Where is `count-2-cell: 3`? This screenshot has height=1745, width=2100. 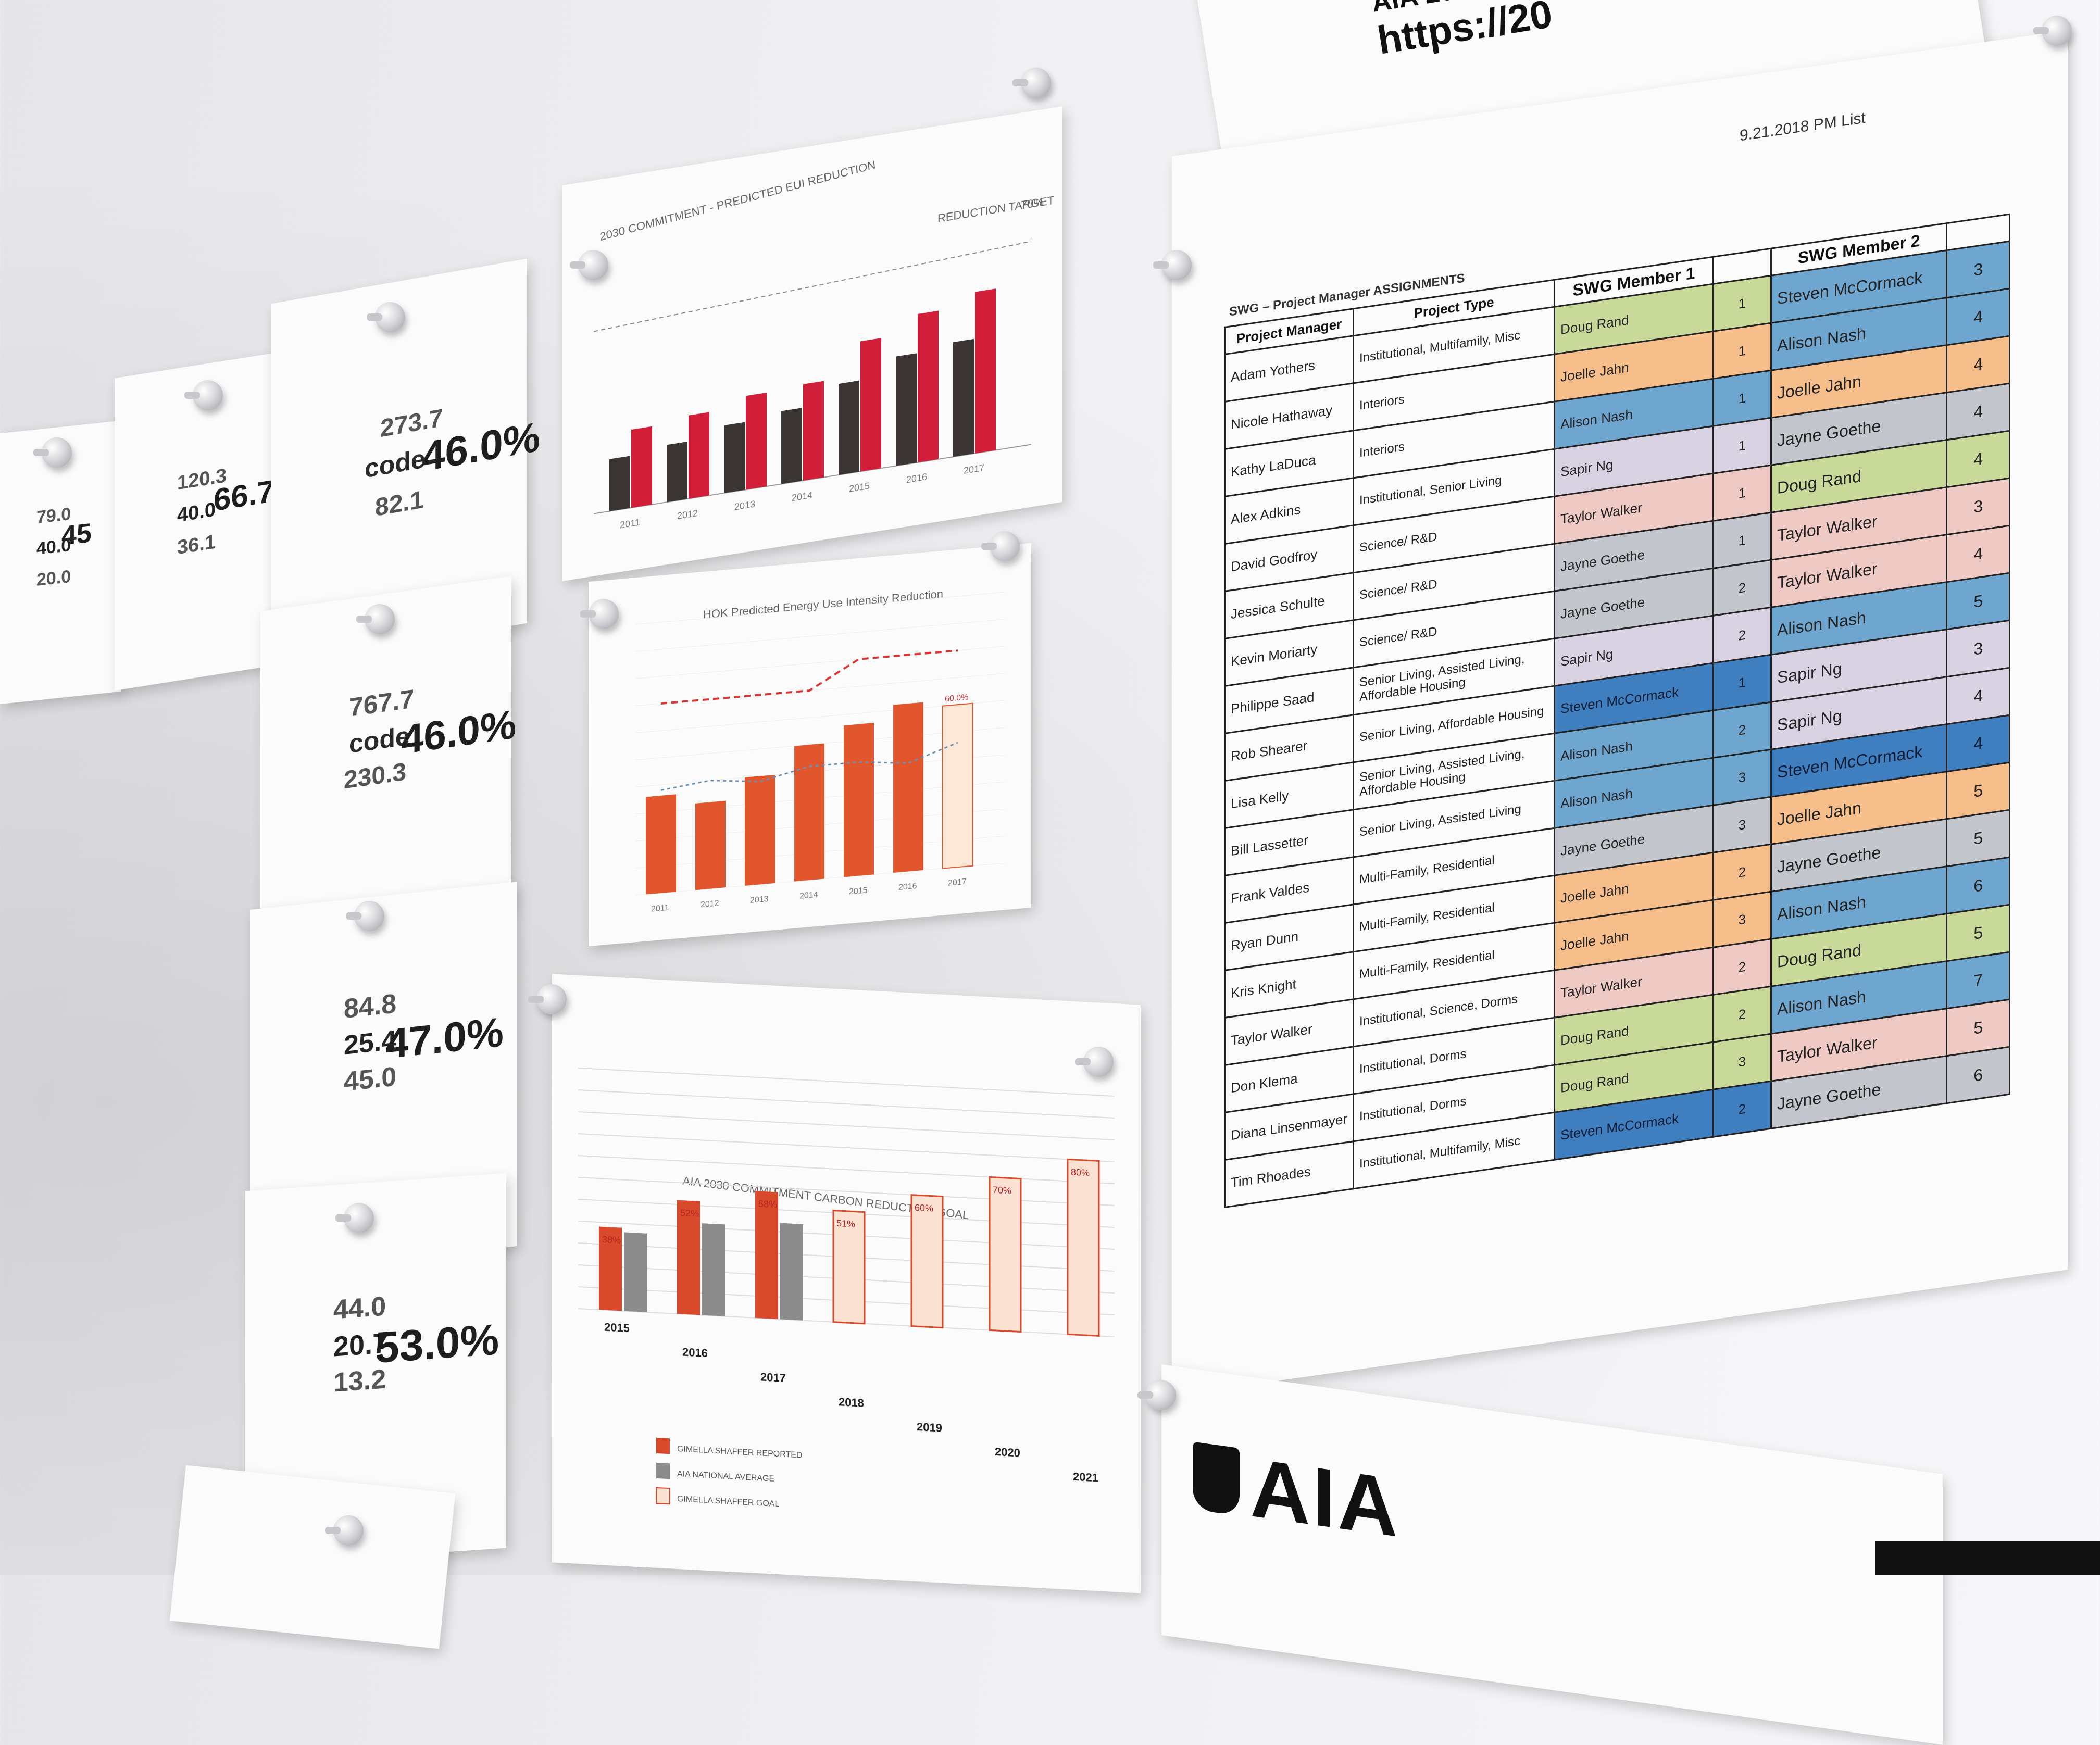
count-2-cell: 3 is located at coordinates (1978, 270).